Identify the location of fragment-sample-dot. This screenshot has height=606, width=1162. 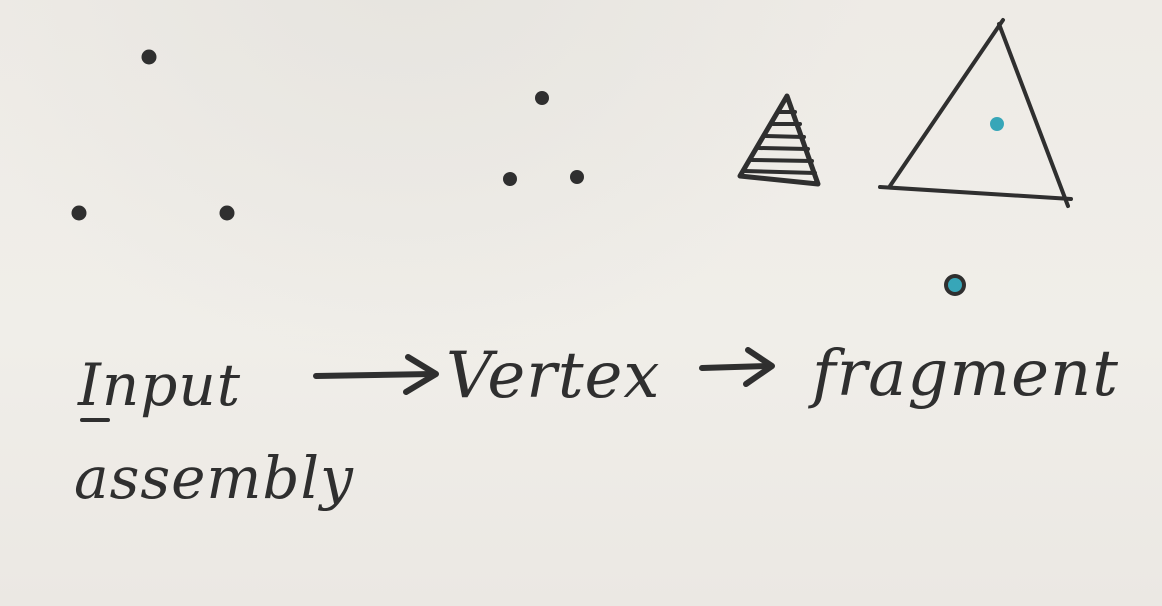
(997, 124).